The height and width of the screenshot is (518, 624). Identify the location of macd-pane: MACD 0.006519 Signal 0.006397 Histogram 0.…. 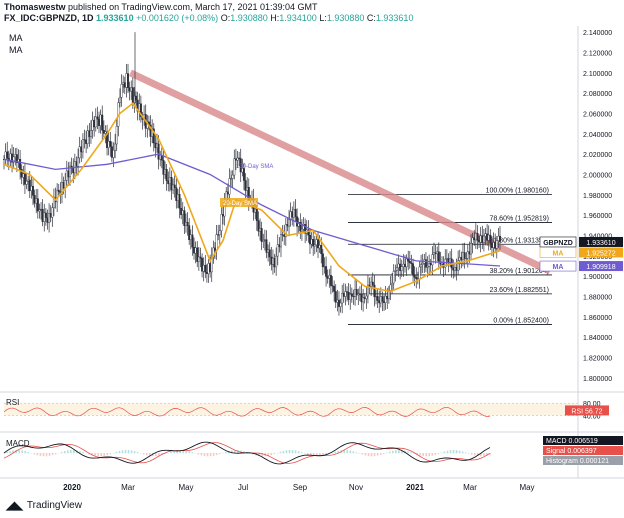
(313, 450).